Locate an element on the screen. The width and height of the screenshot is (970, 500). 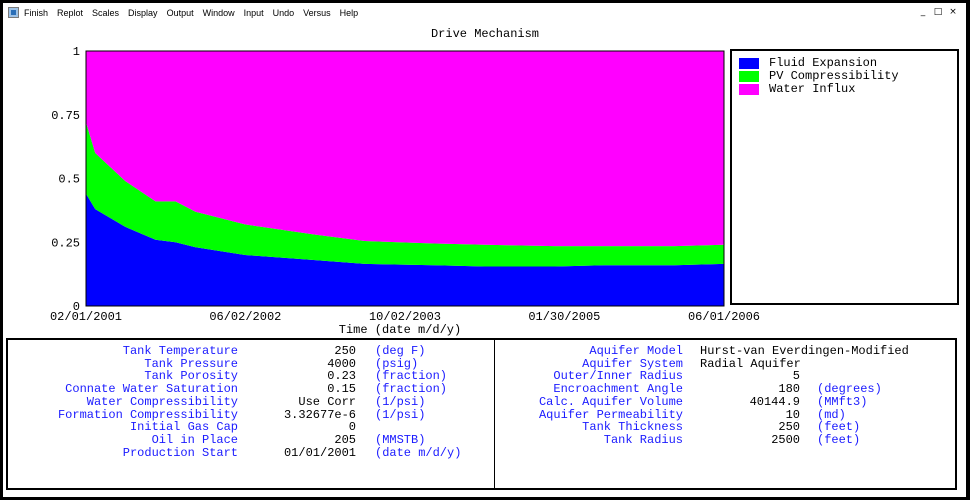
param-row: Tank Thickness 250 (feet) is located at coordinates (725, 427).